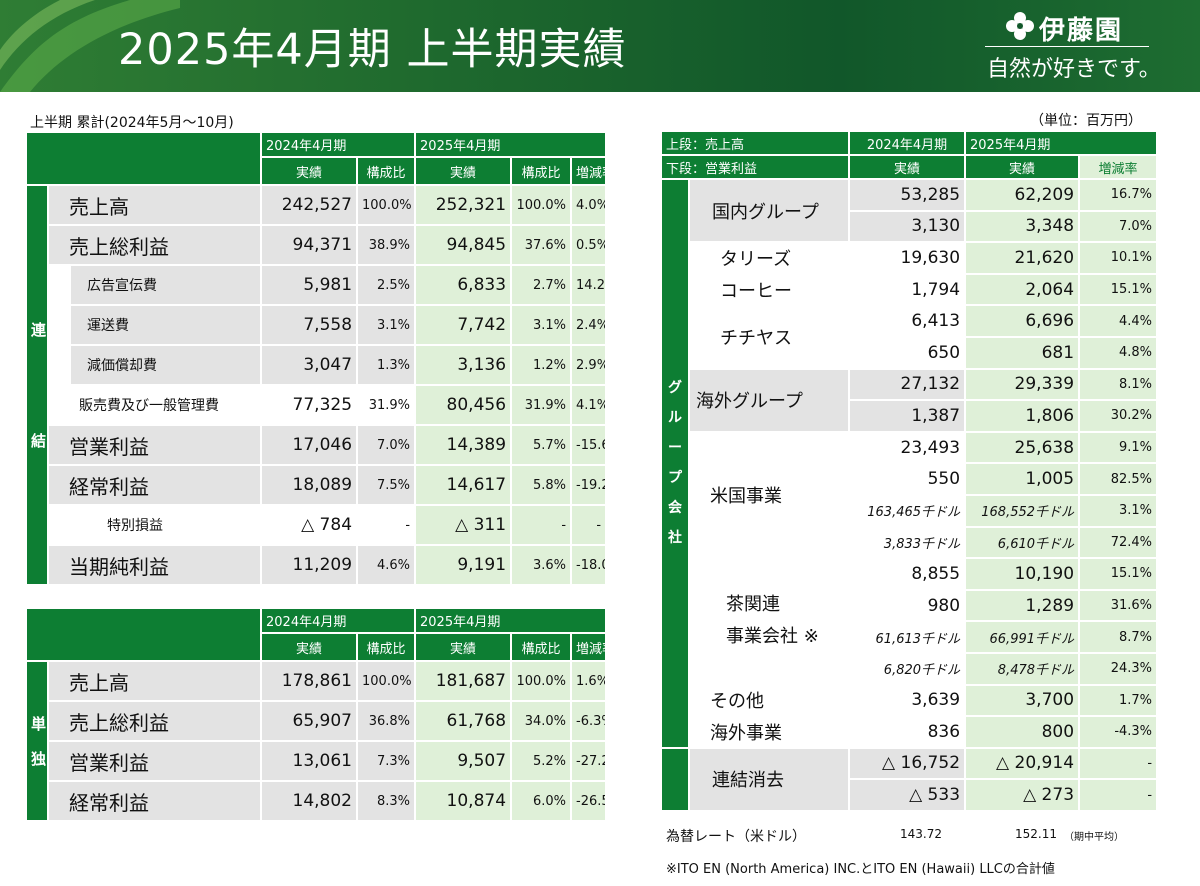 The width and height of the screenshot is (1200, 886). Describe the element at coordinates (1086, 121) in the screenshot. I see `unit-caption: （単位：百万円）` at that location.